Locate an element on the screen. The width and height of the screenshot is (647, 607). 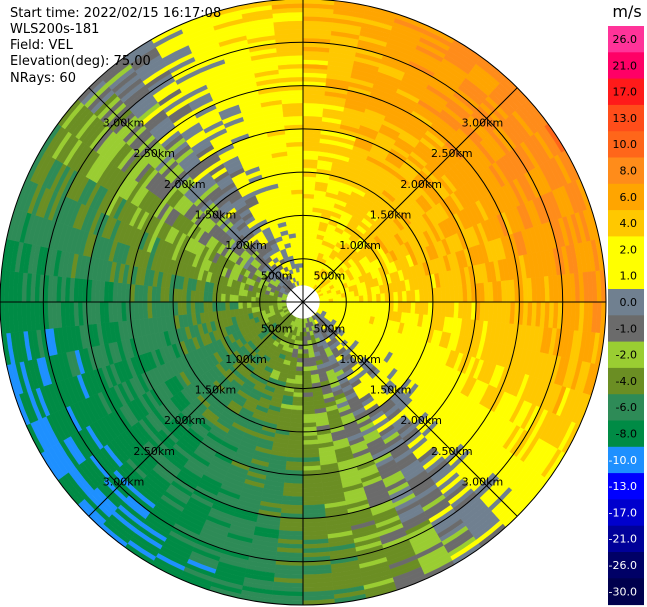
colorbar-tick-label: 2.0 is located at coordinates (629, 249).